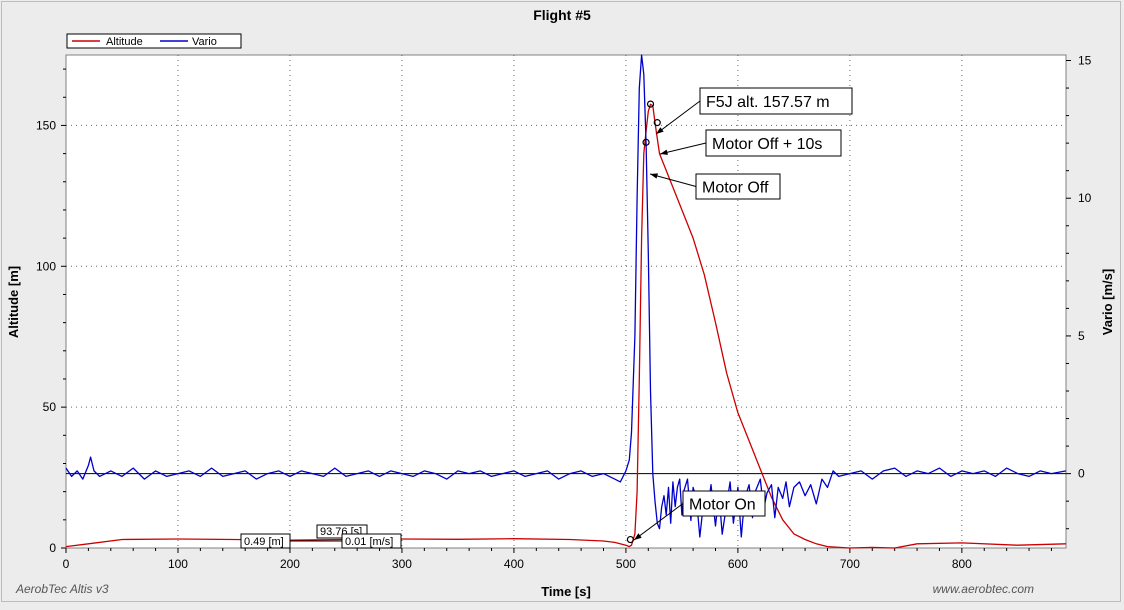  I want to click on x-tick-label: 500, so click(626, 564).